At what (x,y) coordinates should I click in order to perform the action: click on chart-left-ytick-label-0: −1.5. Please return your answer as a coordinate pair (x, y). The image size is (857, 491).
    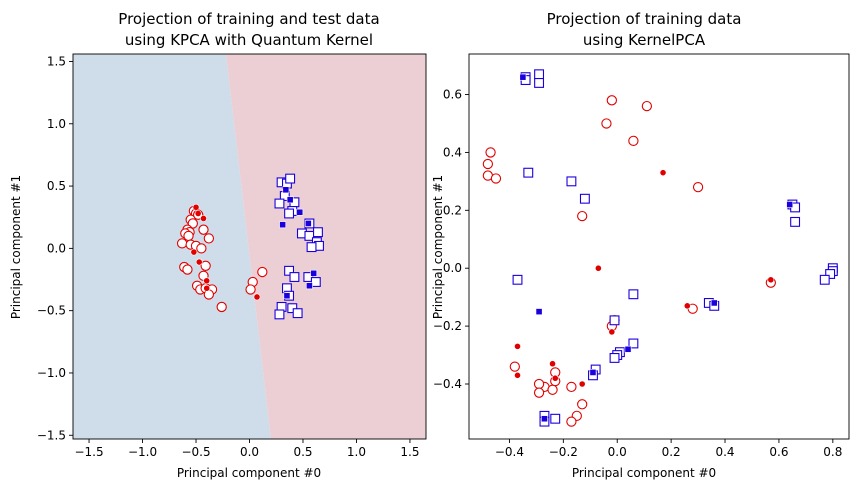
    Looking at the image, I should click on (51, 435).